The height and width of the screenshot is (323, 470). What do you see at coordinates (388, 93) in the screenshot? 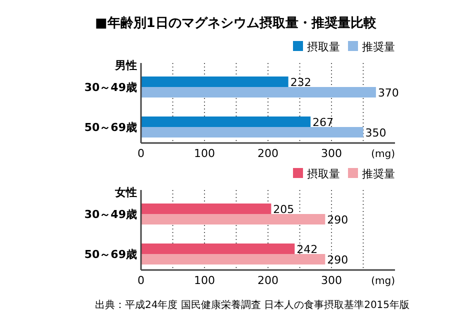
I see `data-label: 370` at bounding box center [388, 93].